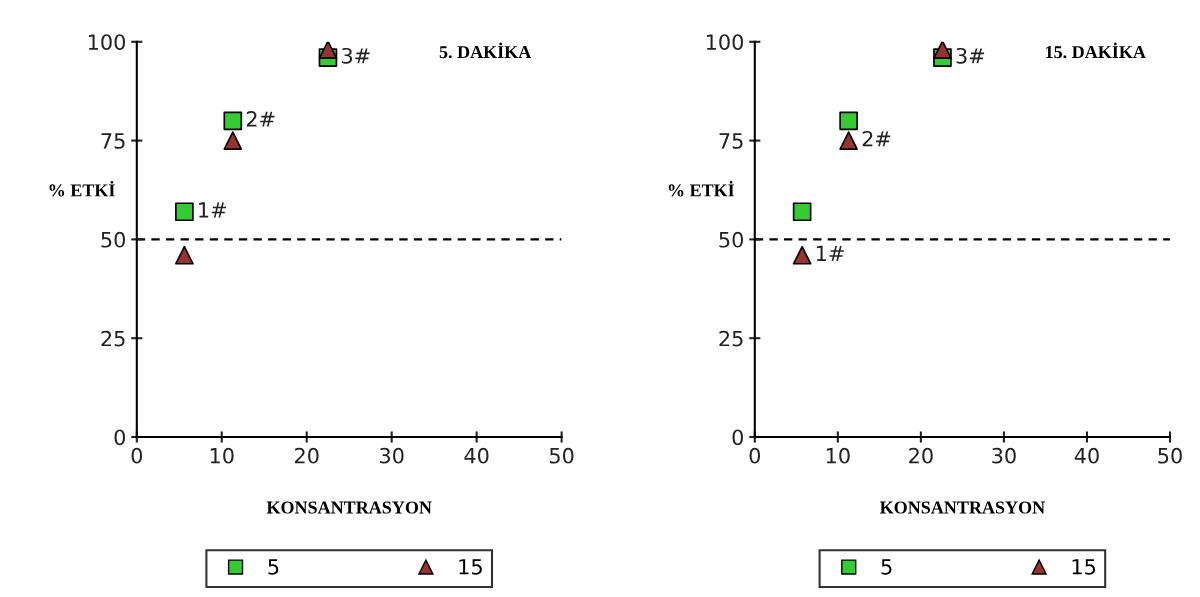 The image size is (1200, 597). Describe the element at coordinates (485, 50) in the screenshot. I see `chart-title: 5. DAKİKA` at that location.